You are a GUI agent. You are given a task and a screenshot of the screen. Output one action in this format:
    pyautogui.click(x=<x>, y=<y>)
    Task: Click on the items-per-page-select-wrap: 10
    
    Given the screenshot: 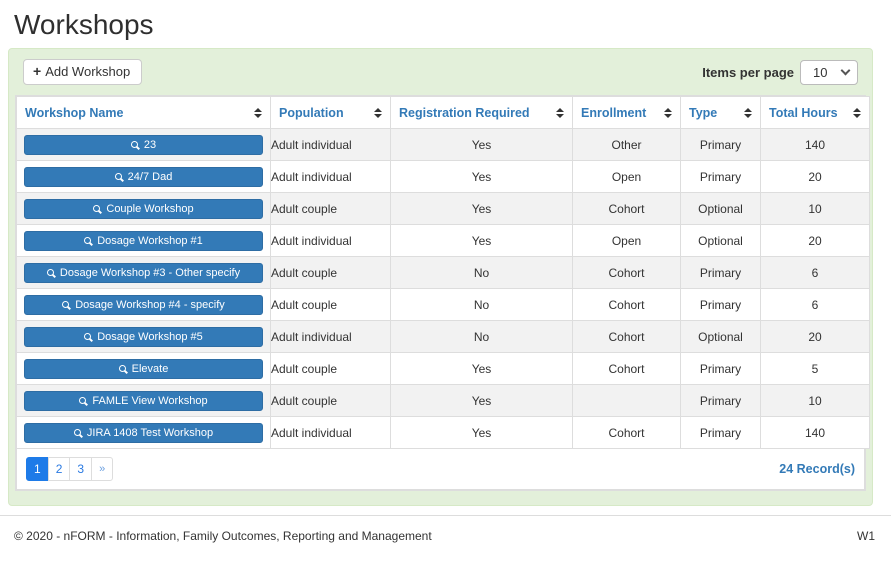 What is the action you would take?
    pyautogui.click(x=829, y=72)
    